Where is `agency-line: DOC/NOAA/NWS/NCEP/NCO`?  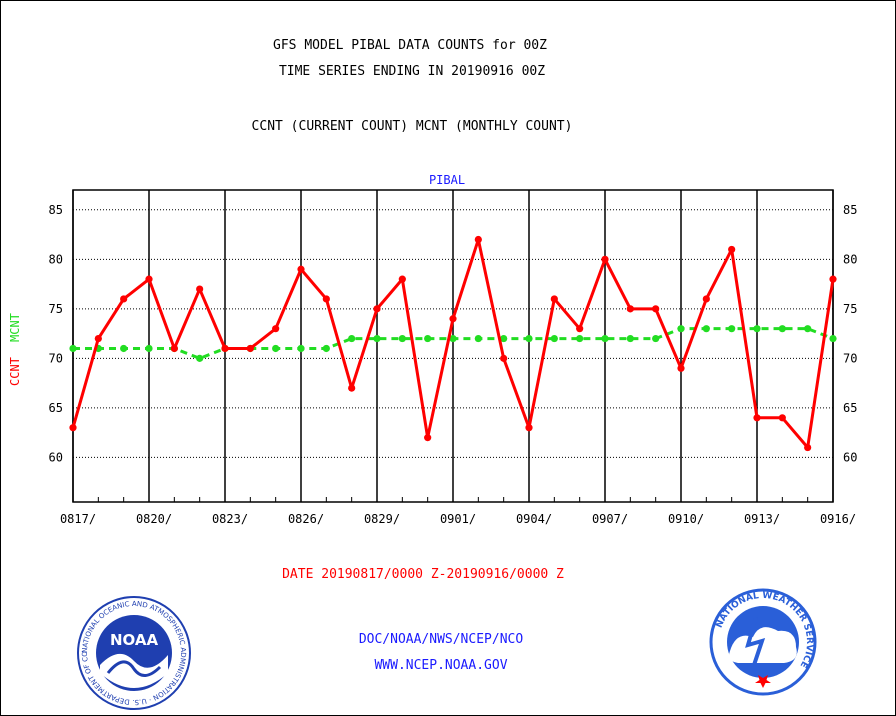
agency-line: DOC/NOAA/NWS/NCEP/NCO is located at coordinates (441, 639).